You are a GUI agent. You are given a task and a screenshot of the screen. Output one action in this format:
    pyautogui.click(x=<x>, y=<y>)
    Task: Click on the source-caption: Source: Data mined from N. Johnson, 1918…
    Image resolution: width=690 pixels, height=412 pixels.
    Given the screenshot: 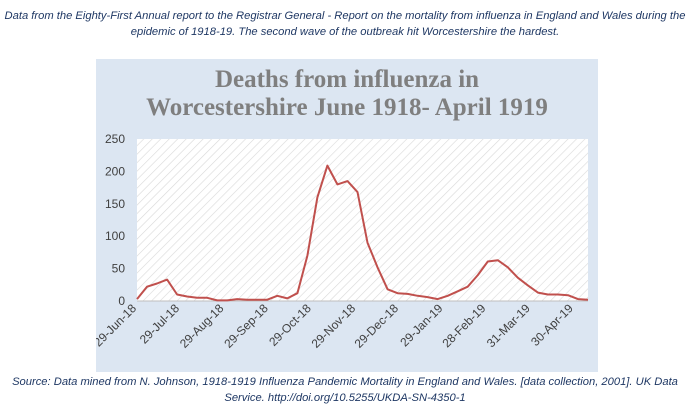 What is the action you would take?
    pyautogui.click(x=345, y=390)
    